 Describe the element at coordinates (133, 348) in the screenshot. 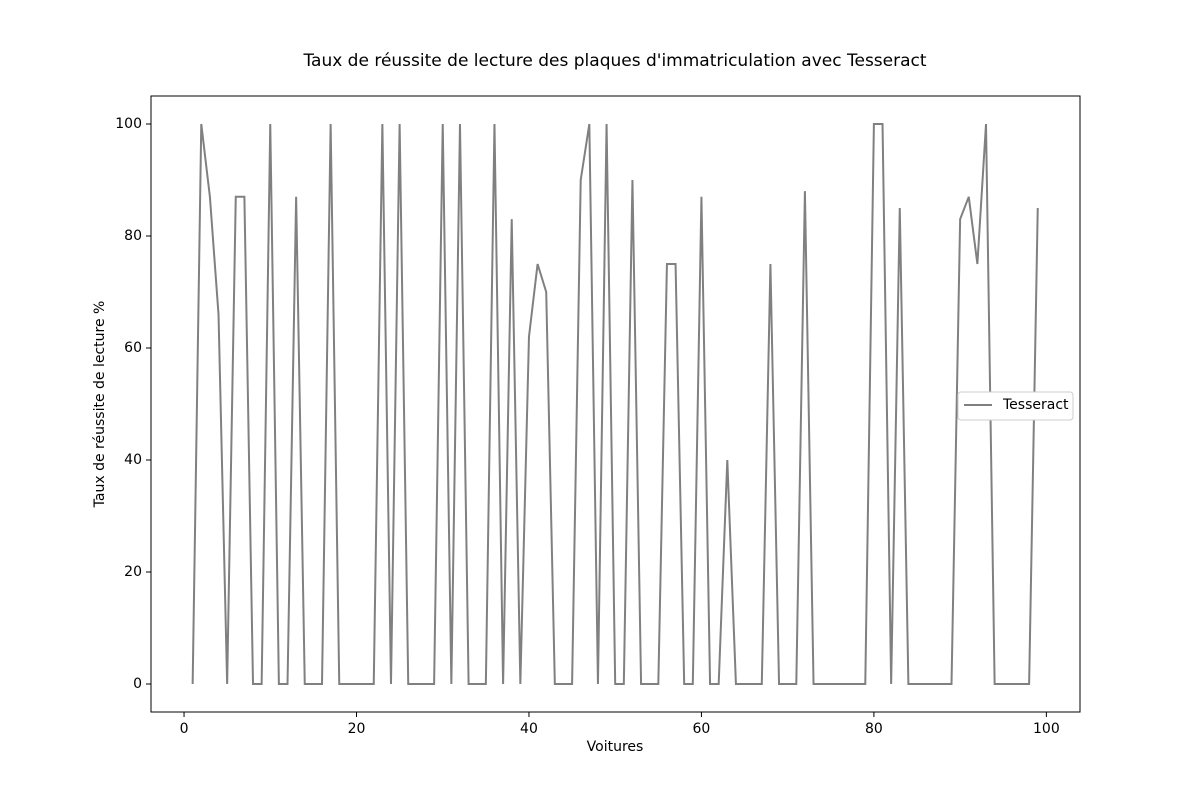

I see `y-tick-label: 60` at that location.